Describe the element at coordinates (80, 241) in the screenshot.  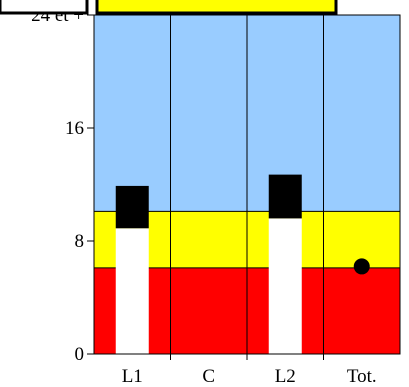
I see `y-tick-label-1: 8` at that location.